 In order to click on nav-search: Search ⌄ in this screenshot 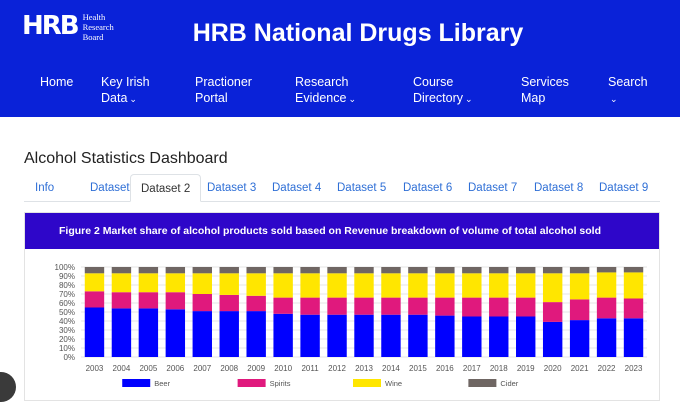, I will do `click(628, 90)`.